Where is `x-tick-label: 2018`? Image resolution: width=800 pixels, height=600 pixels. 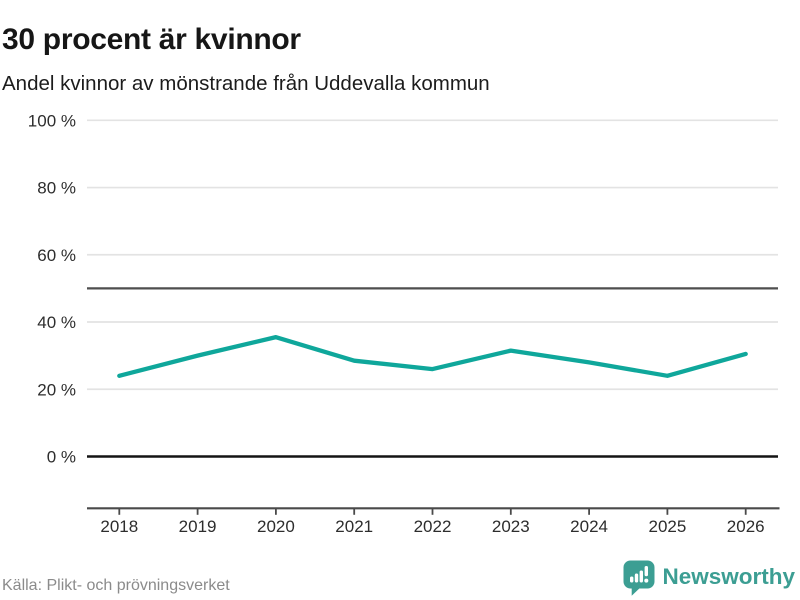
x-tick-label: 2018 is located at coordinates (119, 526).